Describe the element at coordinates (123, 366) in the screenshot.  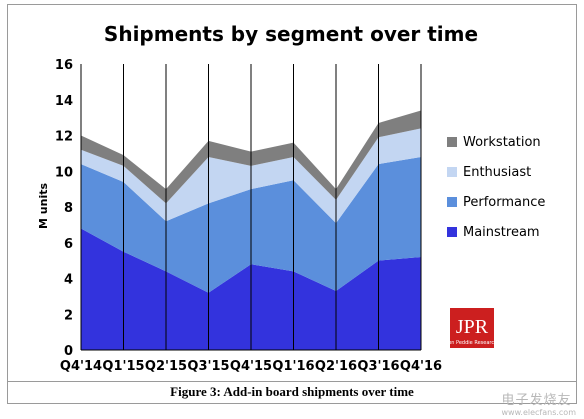
I see `x-tick-label: Q1'15` at that location.